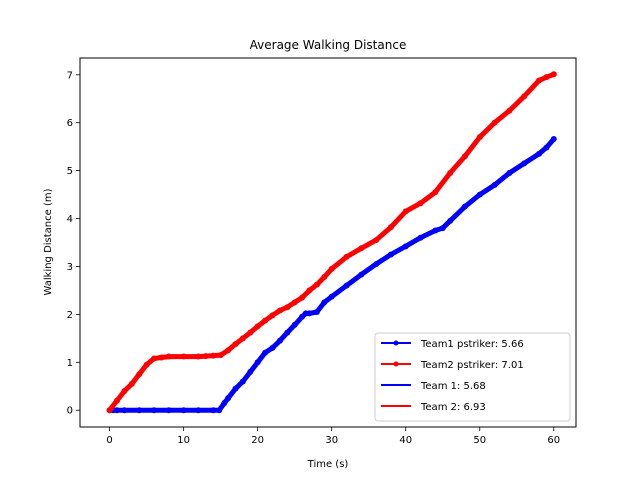  Describe the element at coordinates (257, 440) in the screenshot. I see `x-tick-label: 20` at that location.